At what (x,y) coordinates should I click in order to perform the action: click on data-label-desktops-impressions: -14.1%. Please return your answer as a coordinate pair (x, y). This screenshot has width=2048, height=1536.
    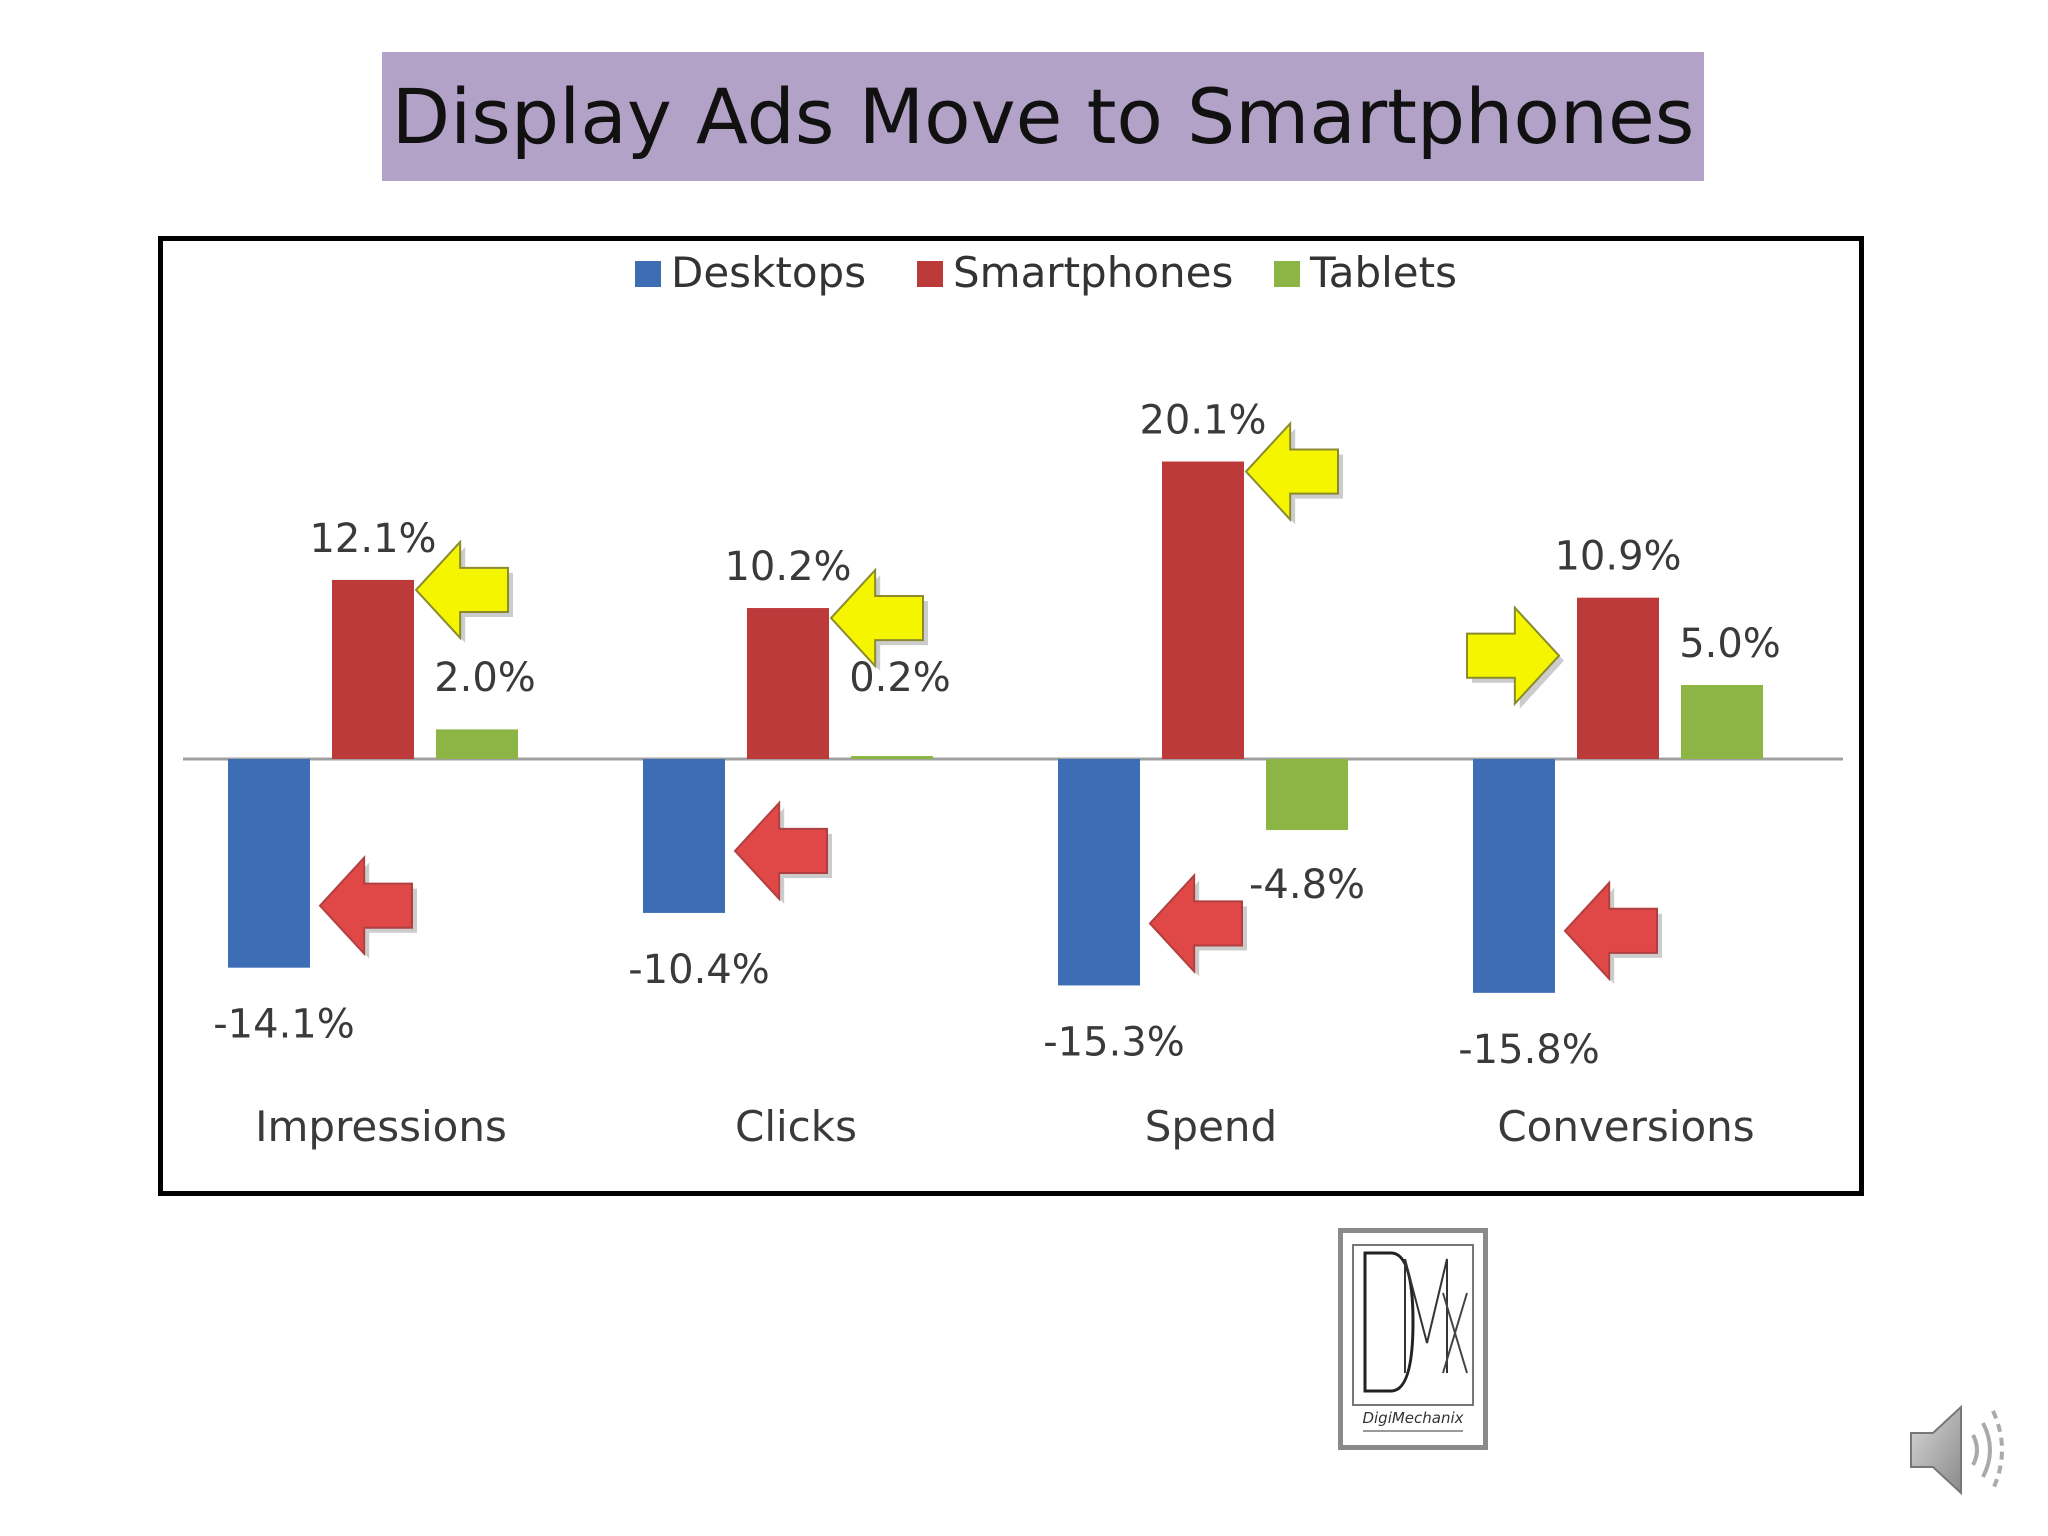
    Looking at the image, I should click on (284, 1025).